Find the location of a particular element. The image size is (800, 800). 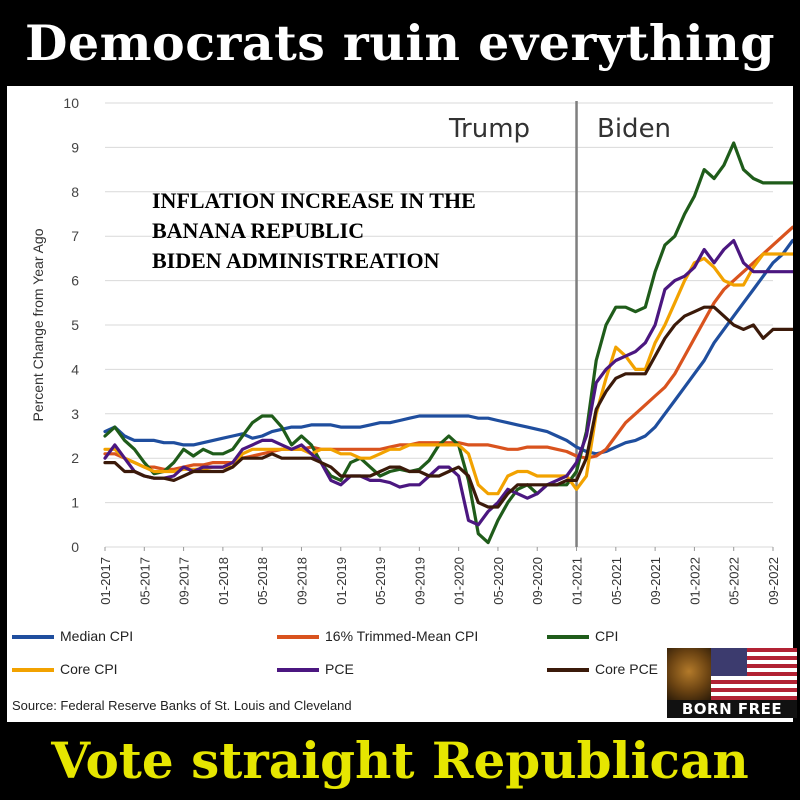

y-tick-label: 1 is located at coordinates (75, 503).